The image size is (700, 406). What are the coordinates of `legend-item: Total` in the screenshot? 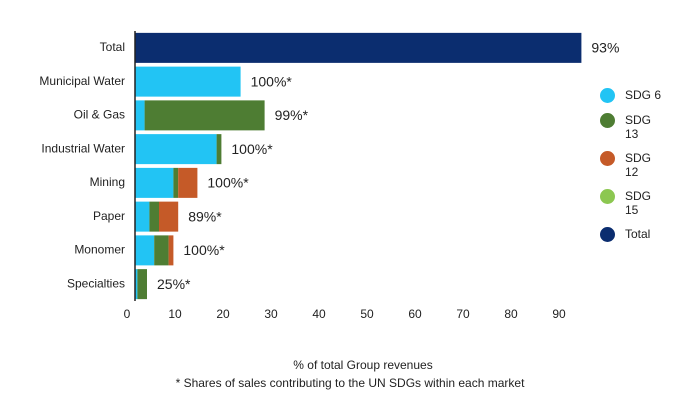 It's located at (632, 234).